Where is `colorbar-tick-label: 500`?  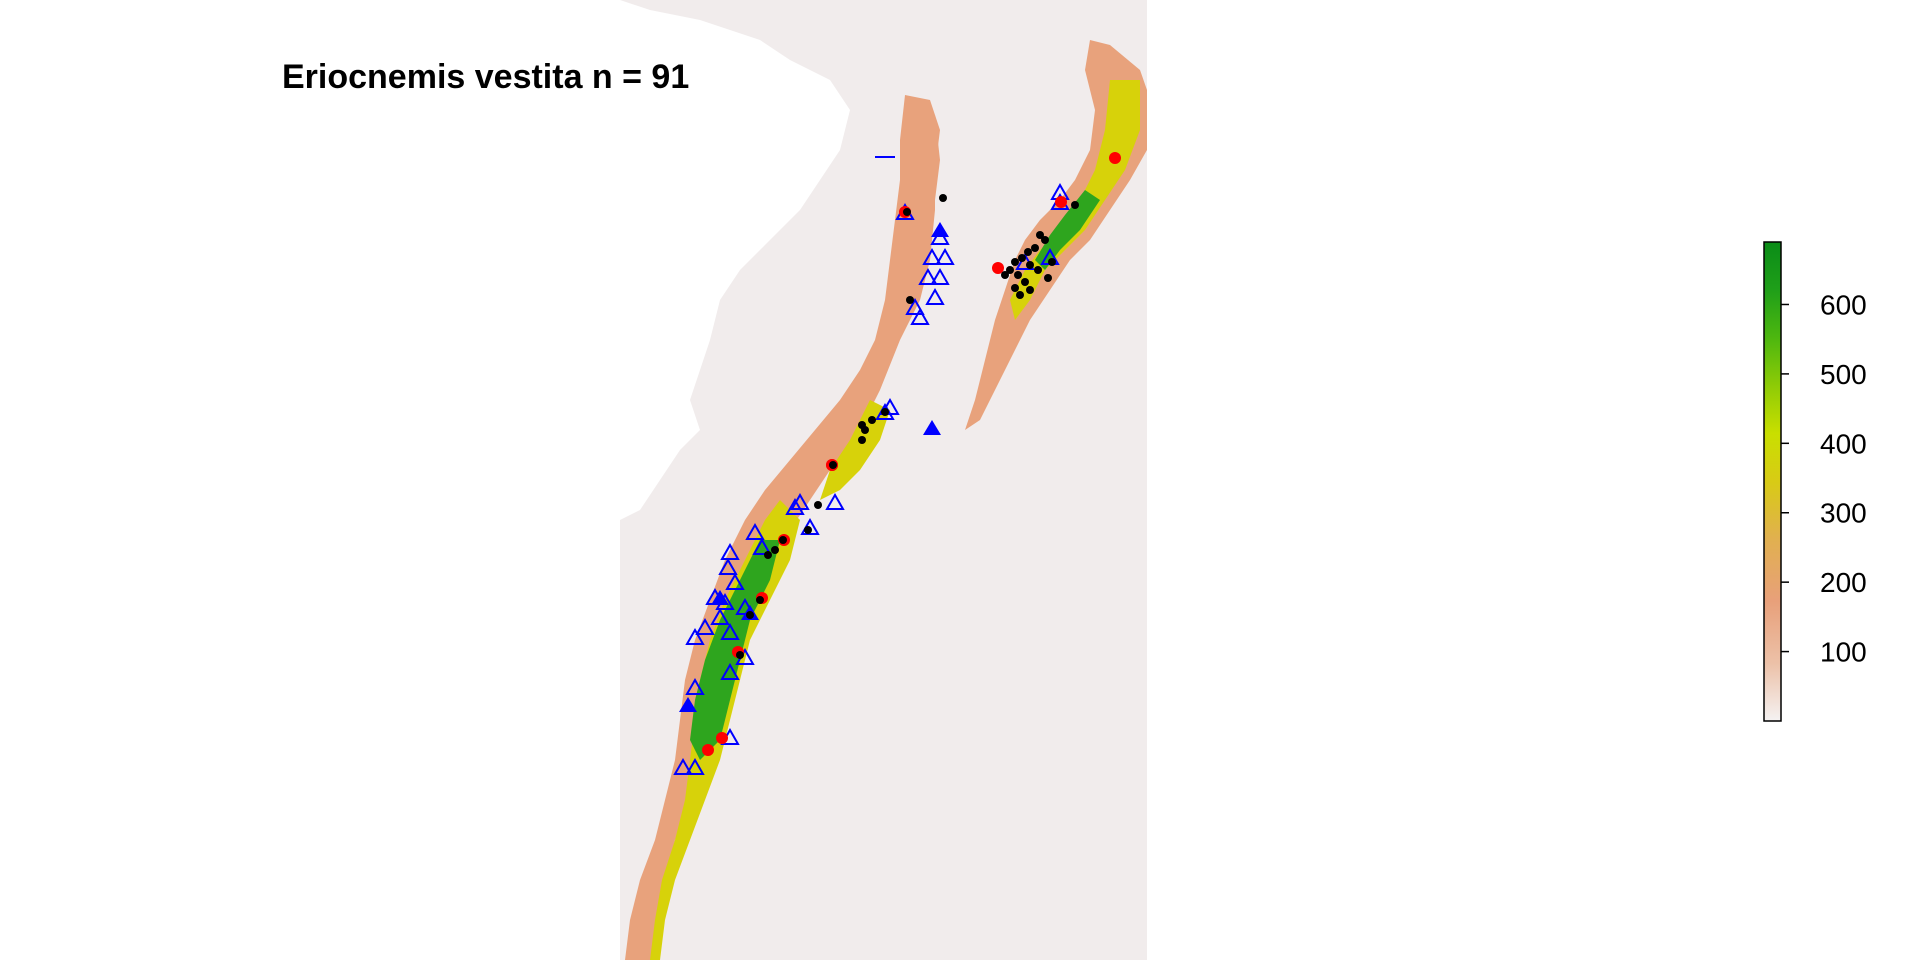 colorbar-tick-label: 500 is located at coordinates (1843, 374).